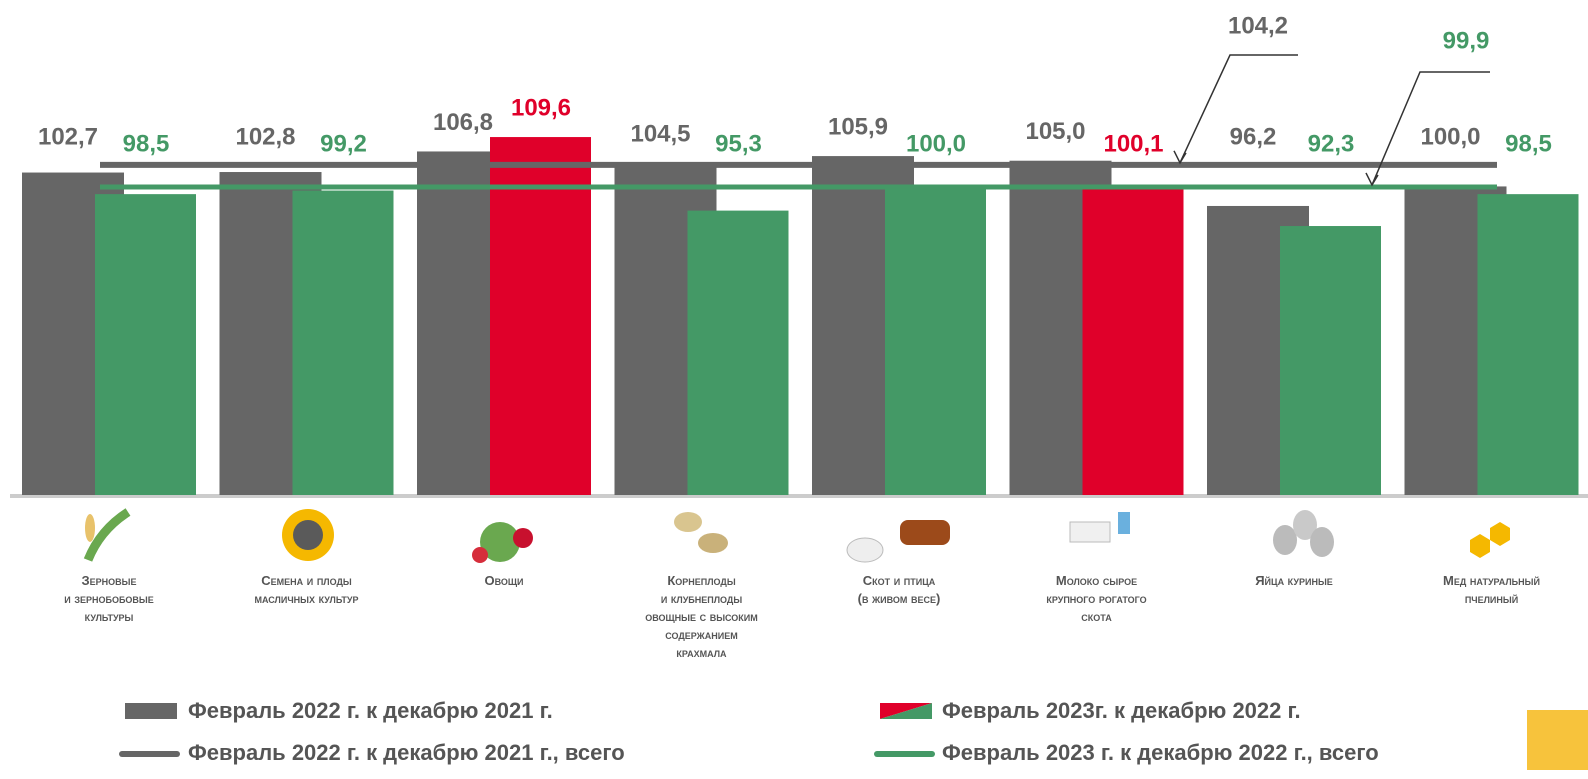 Image resolution: width=1588 pixels, height=779 pixels. I want to click on legend-label: Февраль 2022 г. к декабрю 2021 г., so click(370, 710).